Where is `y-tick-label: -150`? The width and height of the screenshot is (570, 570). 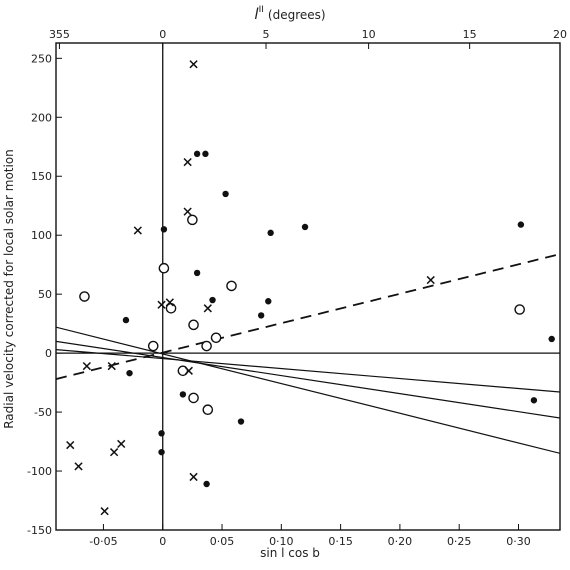
y-tick-label: -150 is located at coordinates (39, 530).